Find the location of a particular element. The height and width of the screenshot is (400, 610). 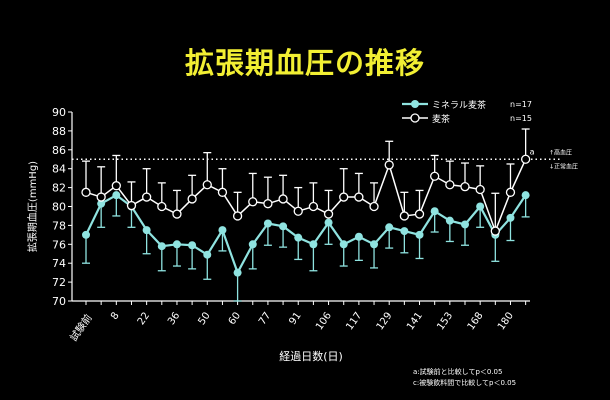

x-tick-label: 50 is located at coordinates (204, 318).